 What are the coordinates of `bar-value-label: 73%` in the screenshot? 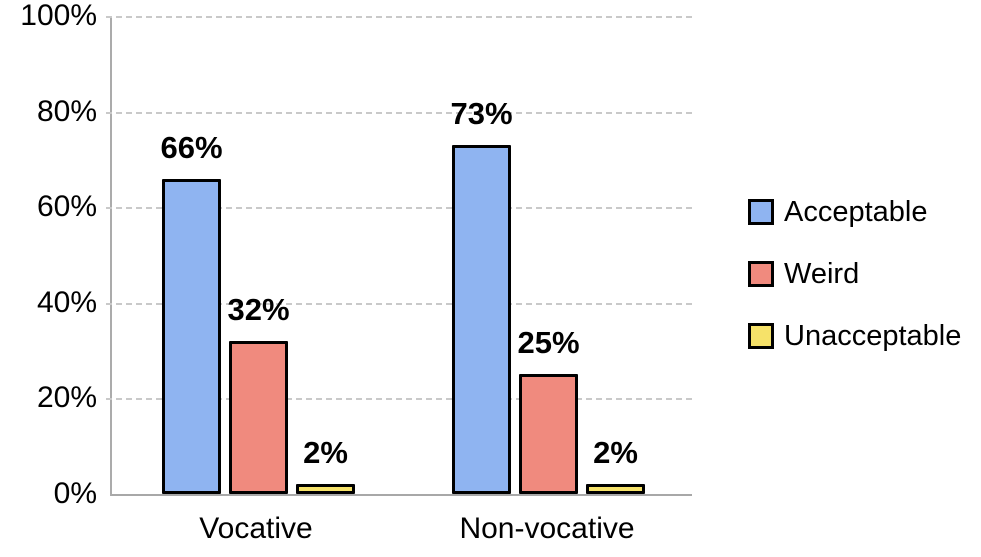 It's located at (481, 113).